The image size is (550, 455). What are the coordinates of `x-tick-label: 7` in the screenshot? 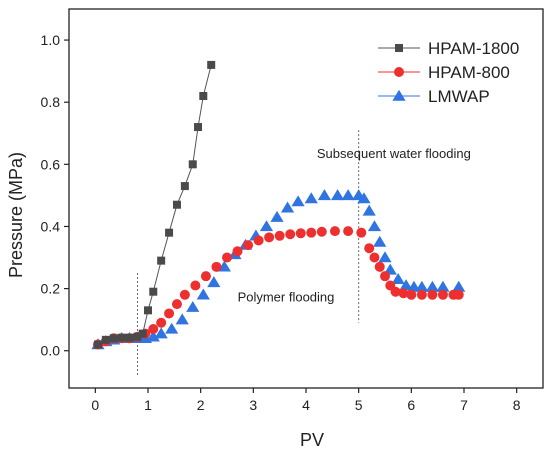 It's located at (464, 405).